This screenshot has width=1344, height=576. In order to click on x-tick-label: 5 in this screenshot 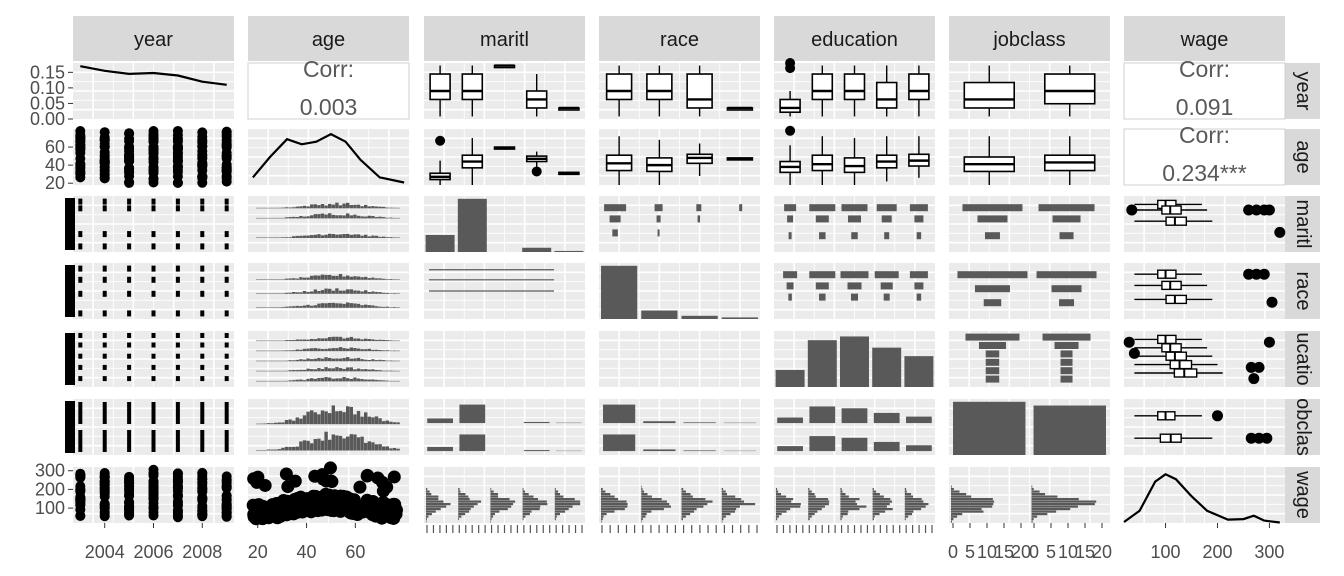, I will do `click(970, 552)`.